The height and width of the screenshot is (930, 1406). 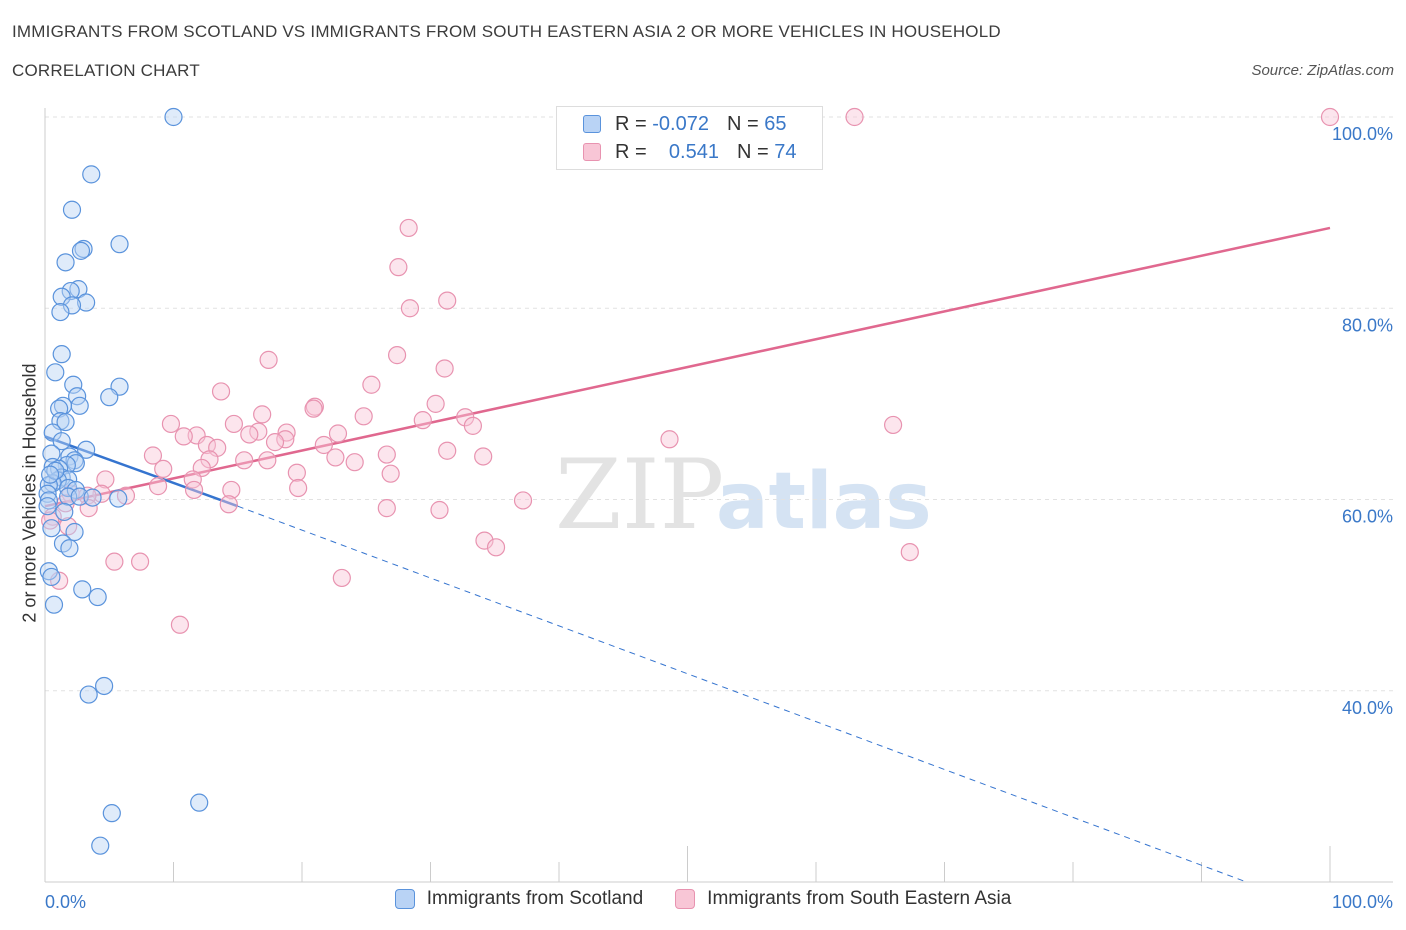 I want to click on y-tick-label: 100.0%, so click(x=1362, y=134).